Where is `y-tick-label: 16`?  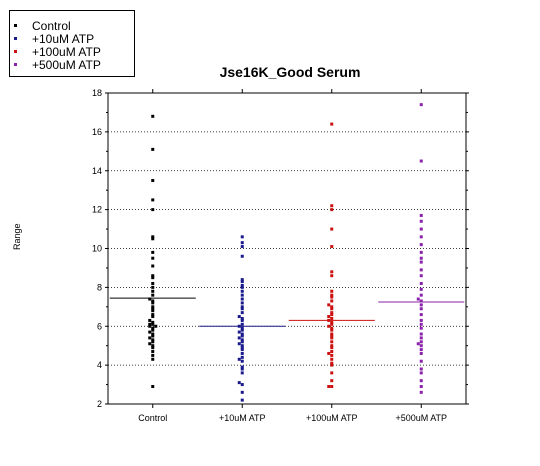
y-tick-label: 16 is located at coordinates (97, 132).